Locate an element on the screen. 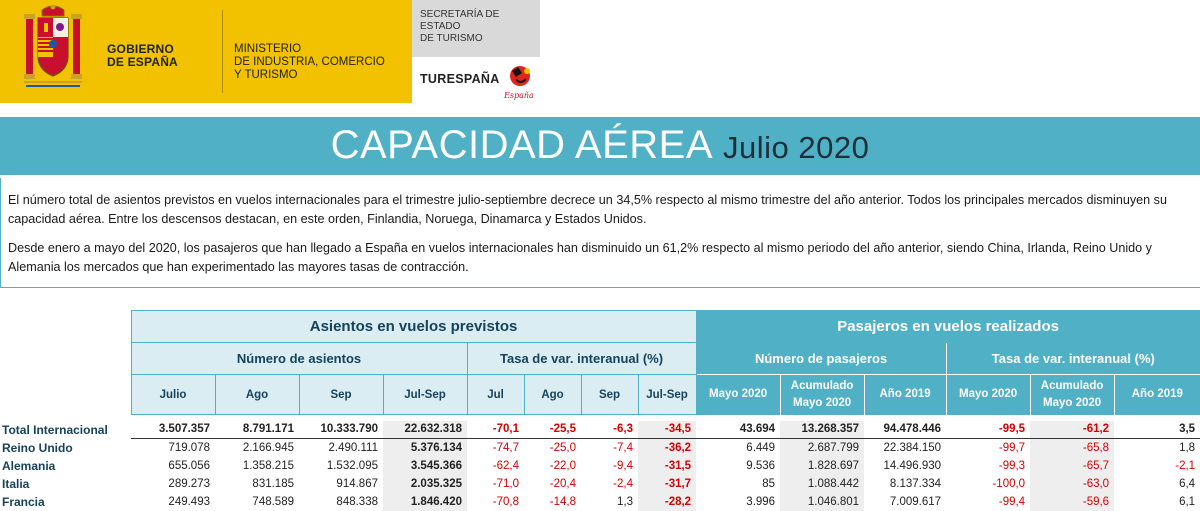  cell: 249.493 is located at coordinates (189, 501).